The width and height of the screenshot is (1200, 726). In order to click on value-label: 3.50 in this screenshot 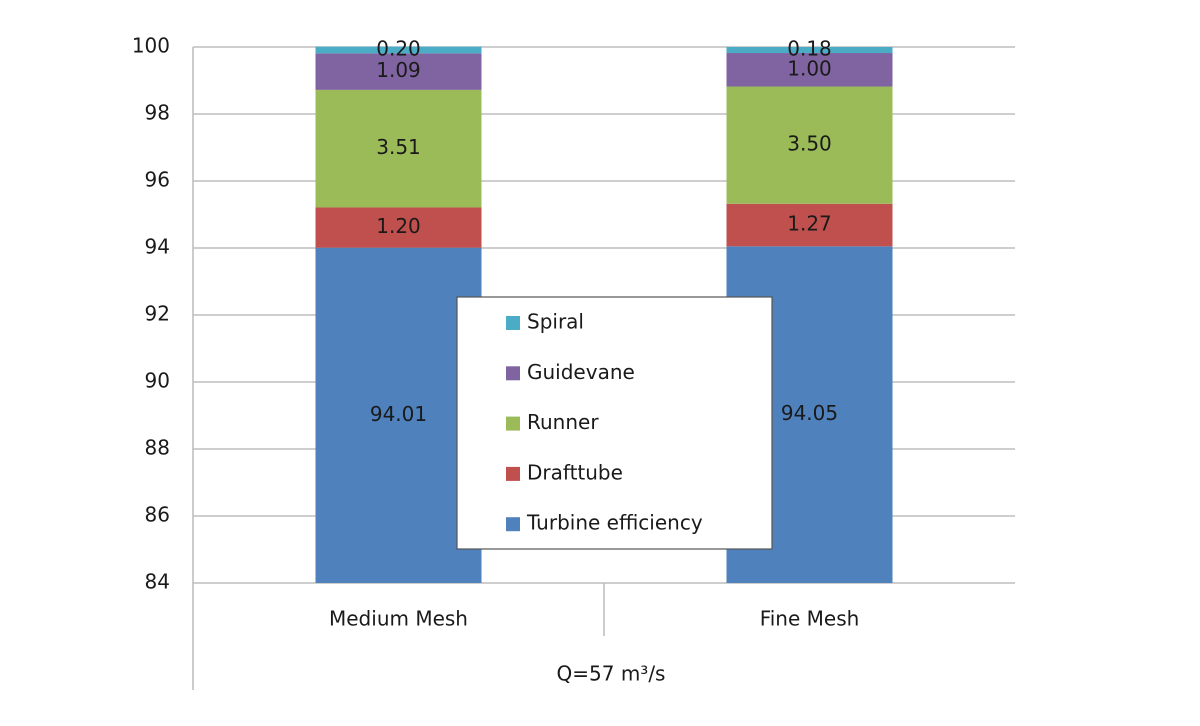, I will do `click(809, 144)`.